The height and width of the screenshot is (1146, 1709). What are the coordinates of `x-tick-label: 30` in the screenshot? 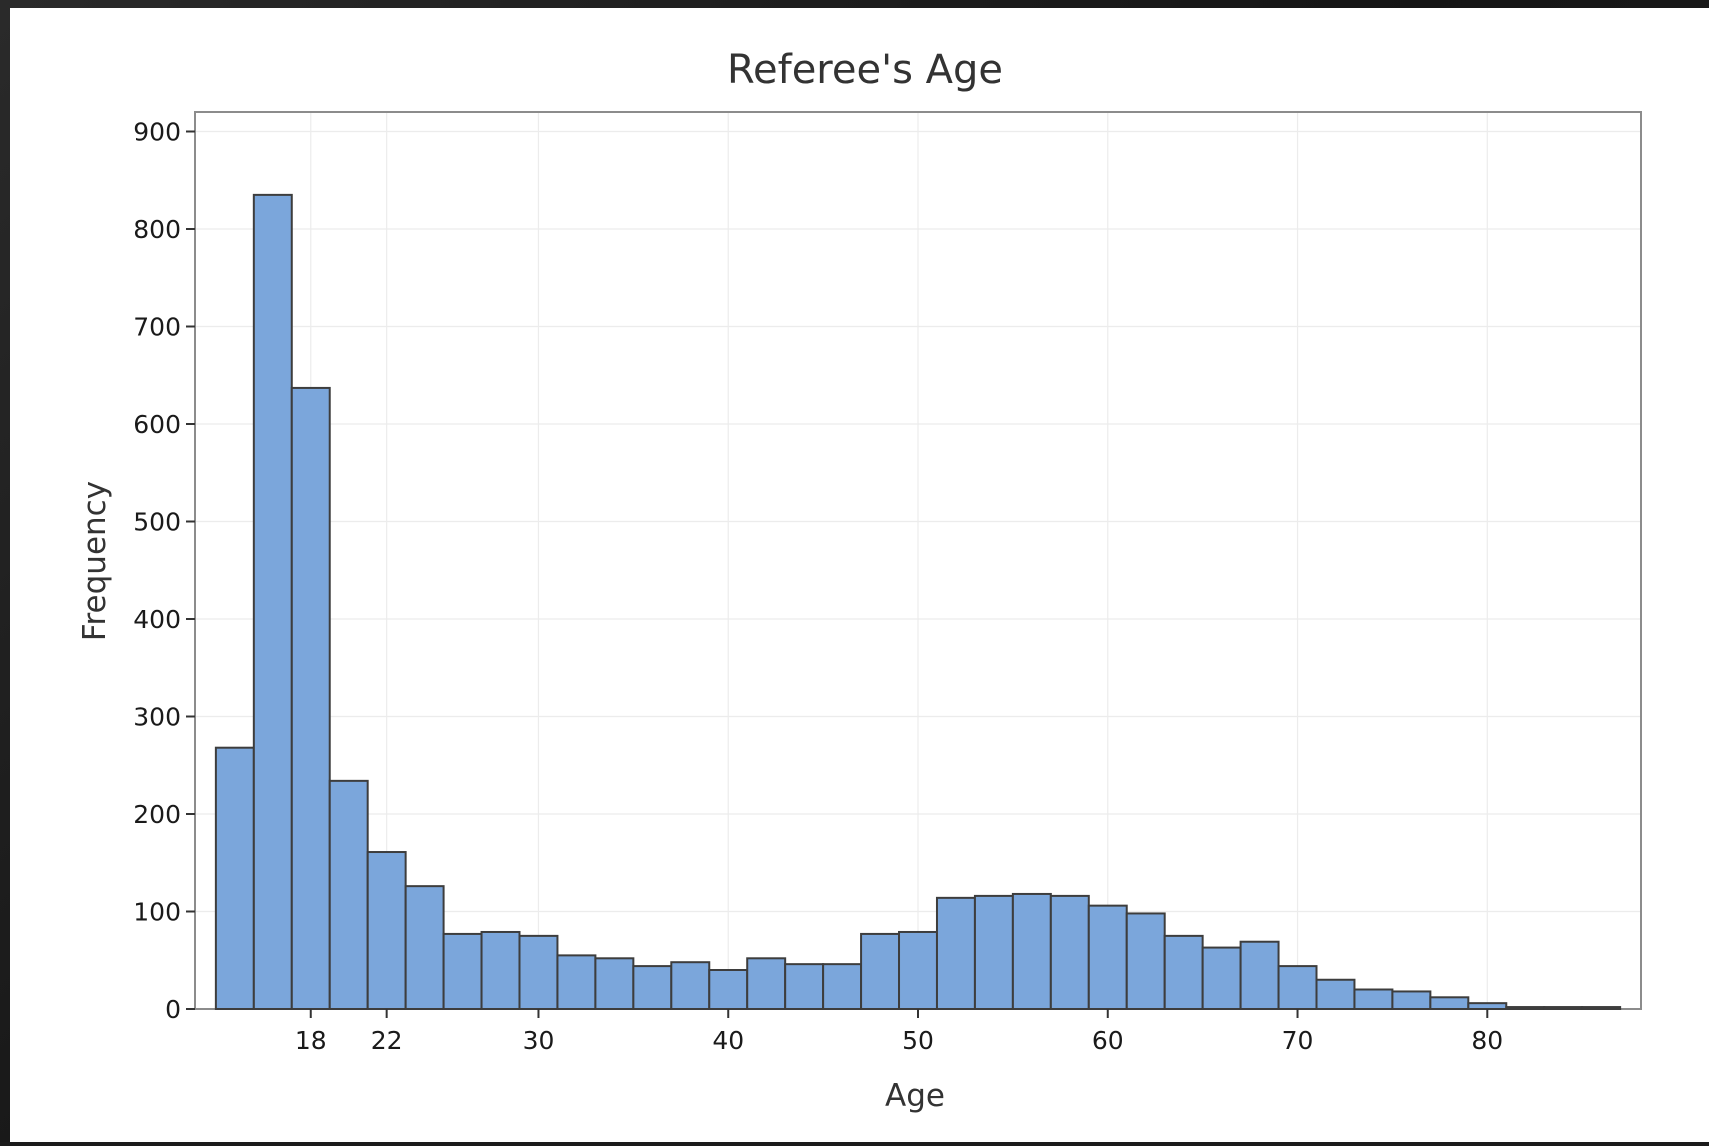 It's located at (539, 1040).